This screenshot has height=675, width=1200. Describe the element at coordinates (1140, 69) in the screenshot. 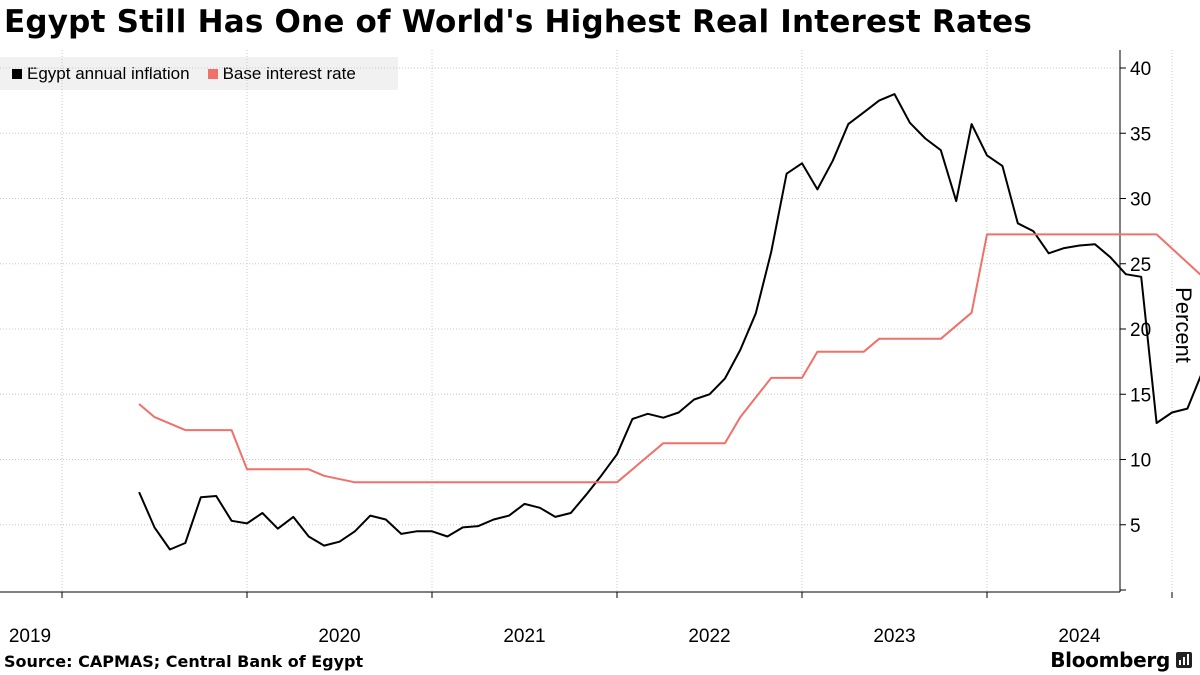

I see `y-tick-label: 40` at that location.